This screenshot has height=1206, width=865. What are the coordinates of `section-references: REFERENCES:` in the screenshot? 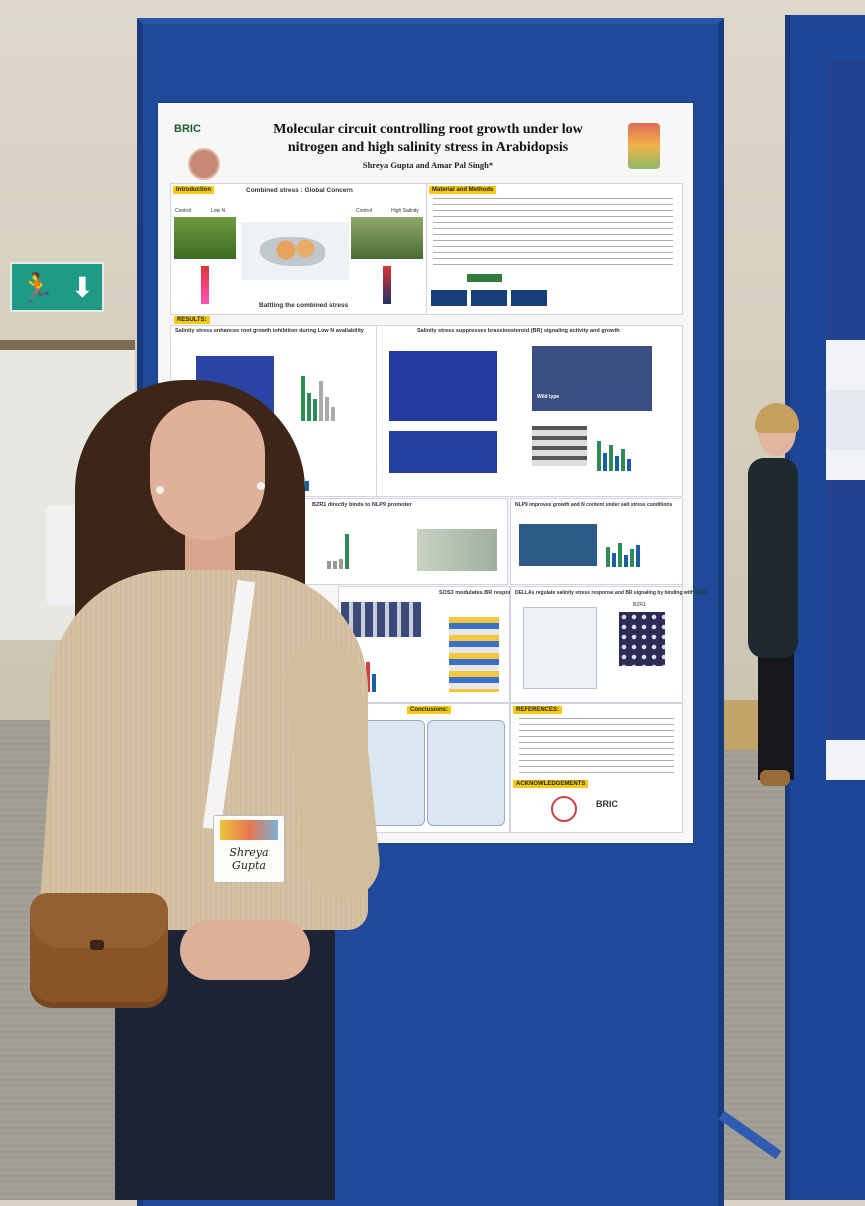 It's located at (538, 710).